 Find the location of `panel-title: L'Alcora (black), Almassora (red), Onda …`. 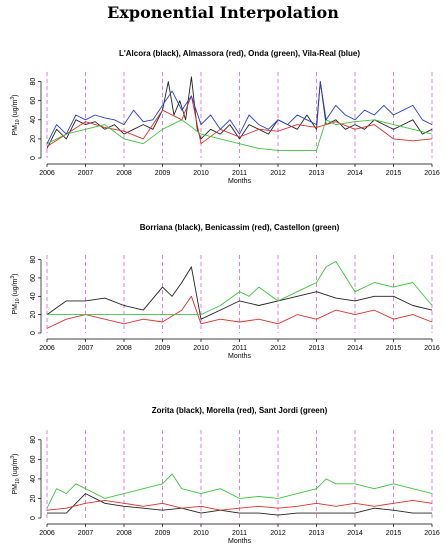

panel-title: L'Alcora (black), Almassora (red), Onda … is located at coordinates (239, 53).